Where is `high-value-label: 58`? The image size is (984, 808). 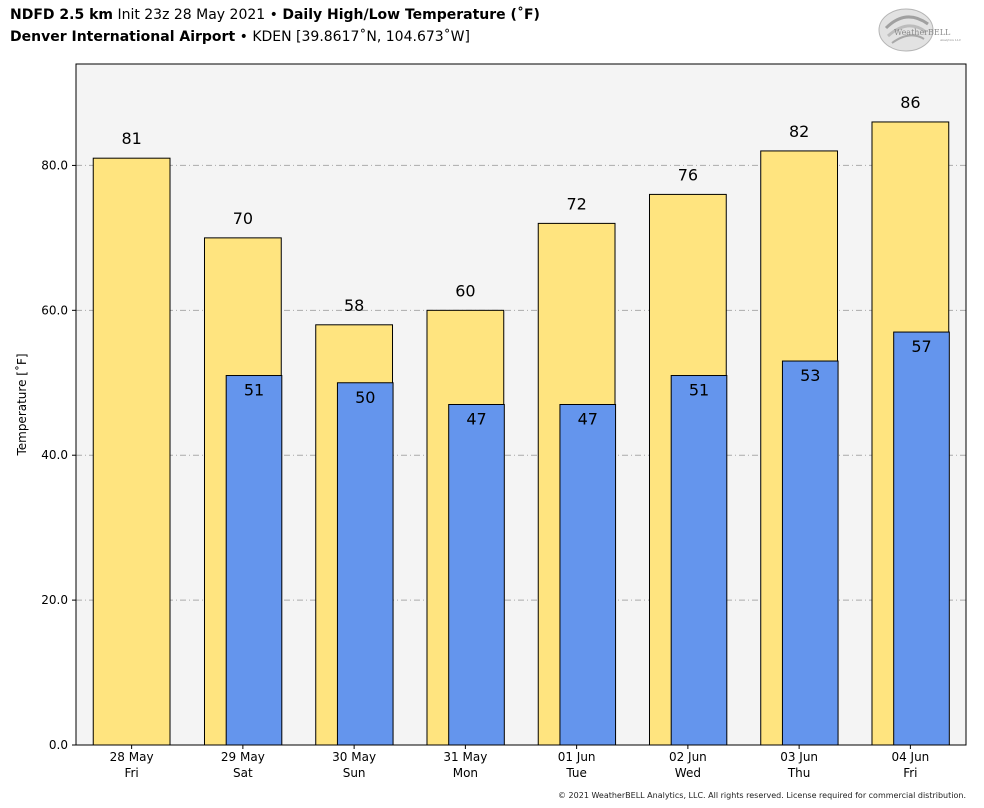
high-value-label: 58 is located at coordinates (354, 305).